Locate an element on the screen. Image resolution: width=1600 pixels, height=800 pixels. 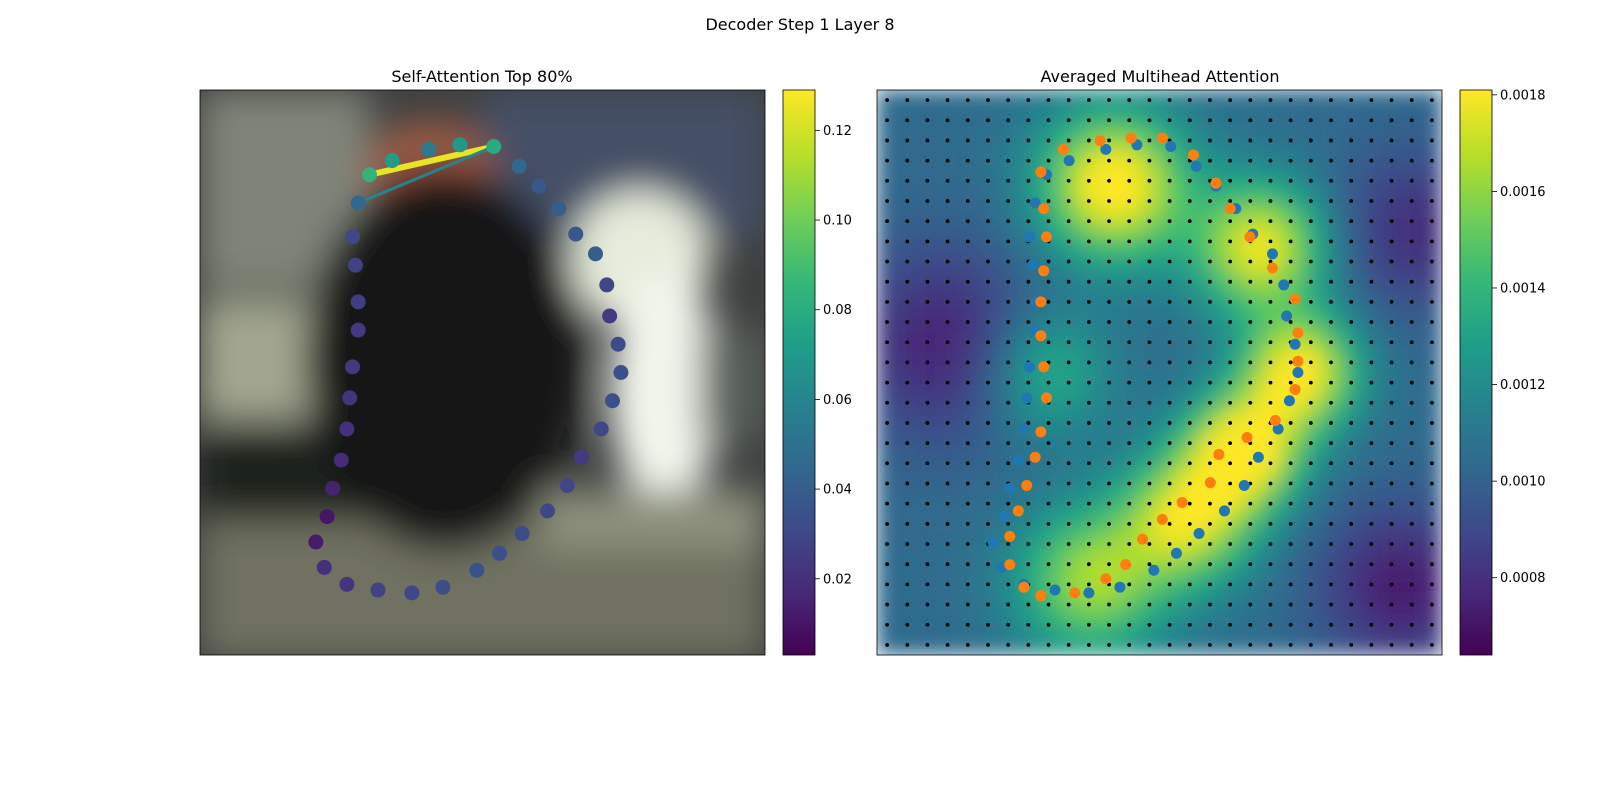
left-attention-points is located at coordinates (468, 369).